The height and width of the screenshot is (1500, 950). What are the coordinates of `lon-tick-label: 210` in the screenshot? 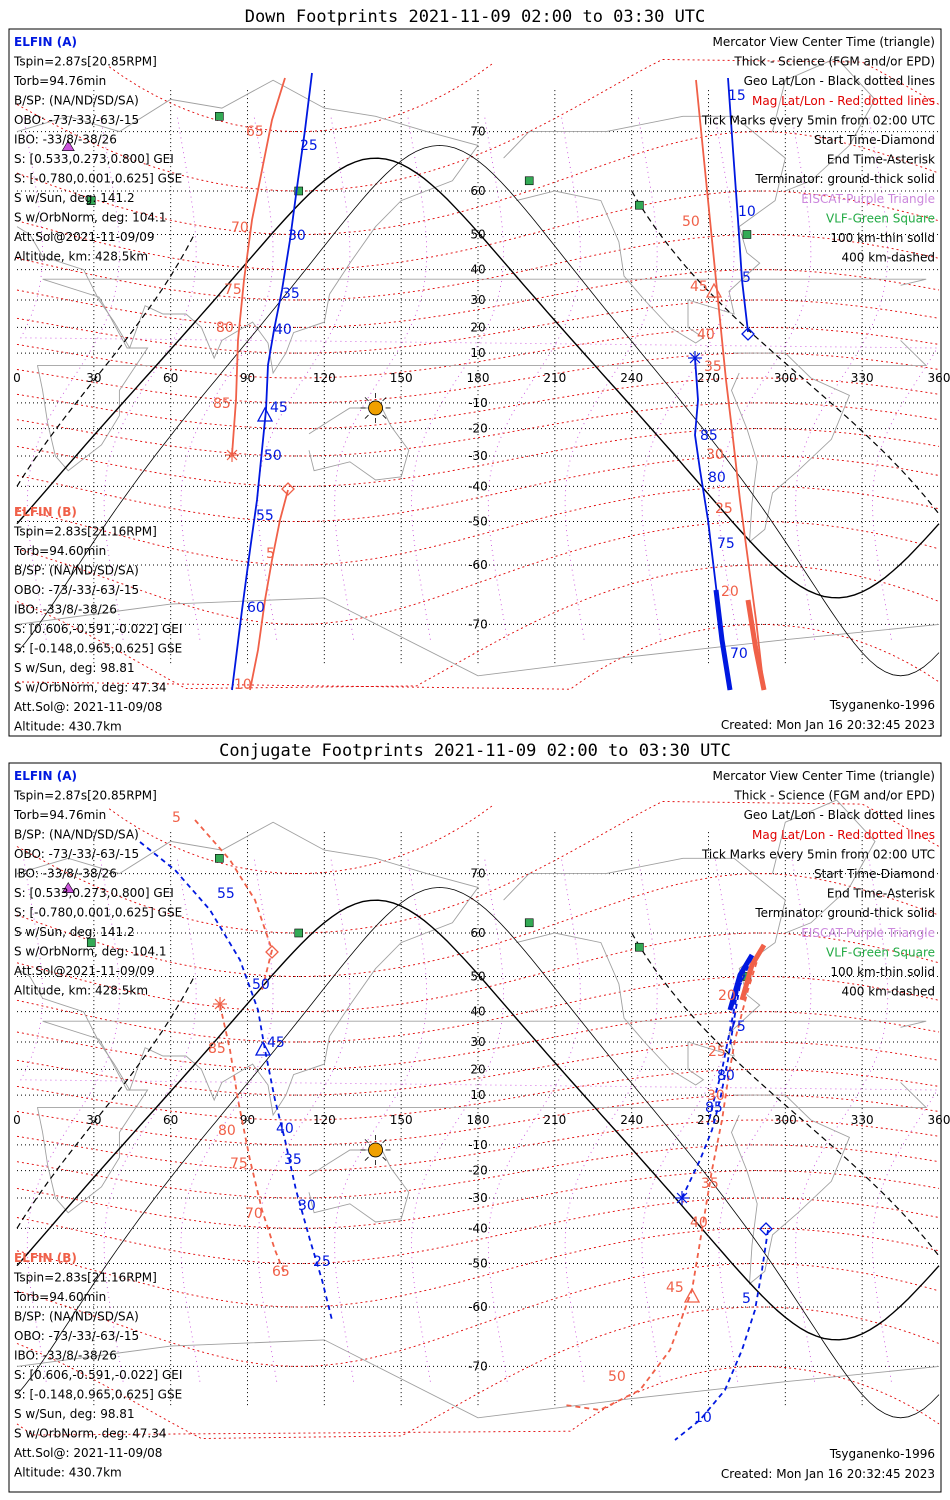 It's located at (554, 1120).